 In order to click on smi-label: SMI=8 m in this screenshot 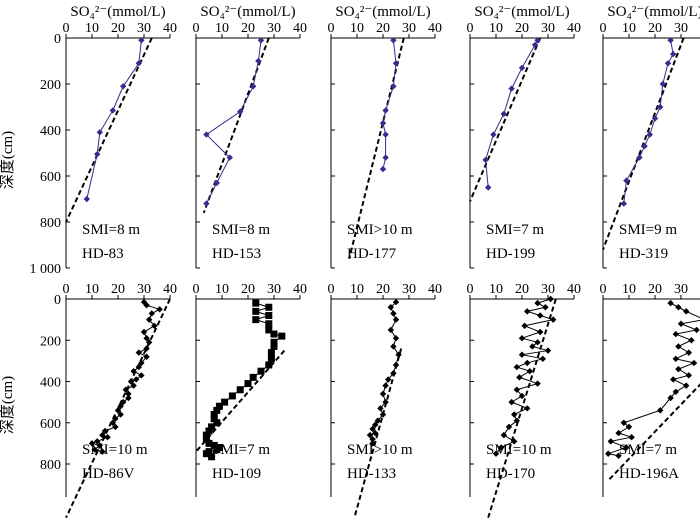, I will do `click(241, 230)`.